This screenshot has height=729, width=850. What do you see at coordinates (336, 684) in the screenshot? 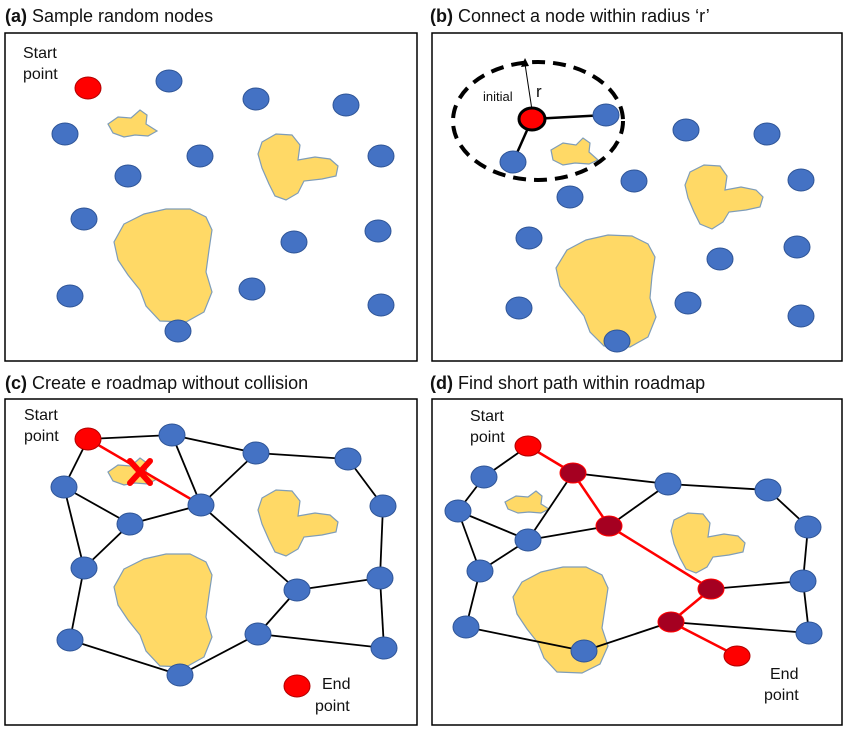
I see `end-label: End` at bounding box center [336, 684].